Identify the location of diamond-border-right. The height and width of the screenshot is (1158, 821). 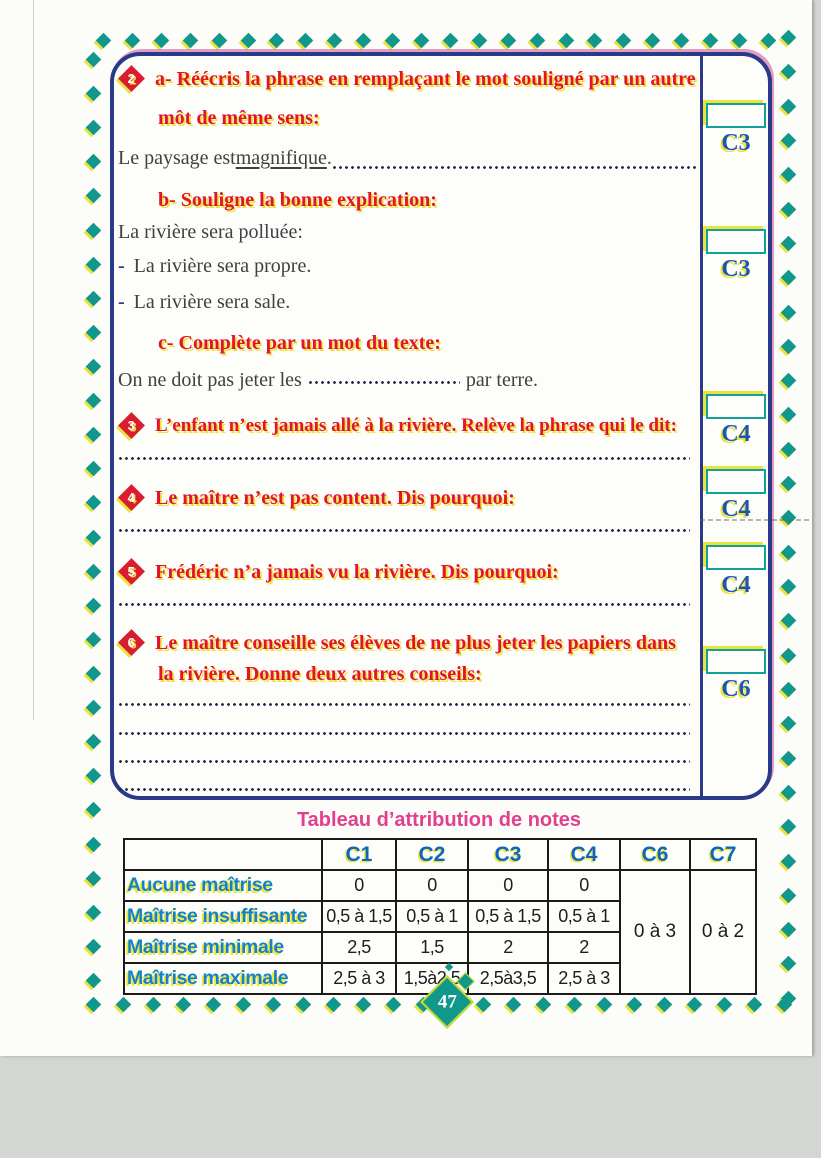
(788, 518).